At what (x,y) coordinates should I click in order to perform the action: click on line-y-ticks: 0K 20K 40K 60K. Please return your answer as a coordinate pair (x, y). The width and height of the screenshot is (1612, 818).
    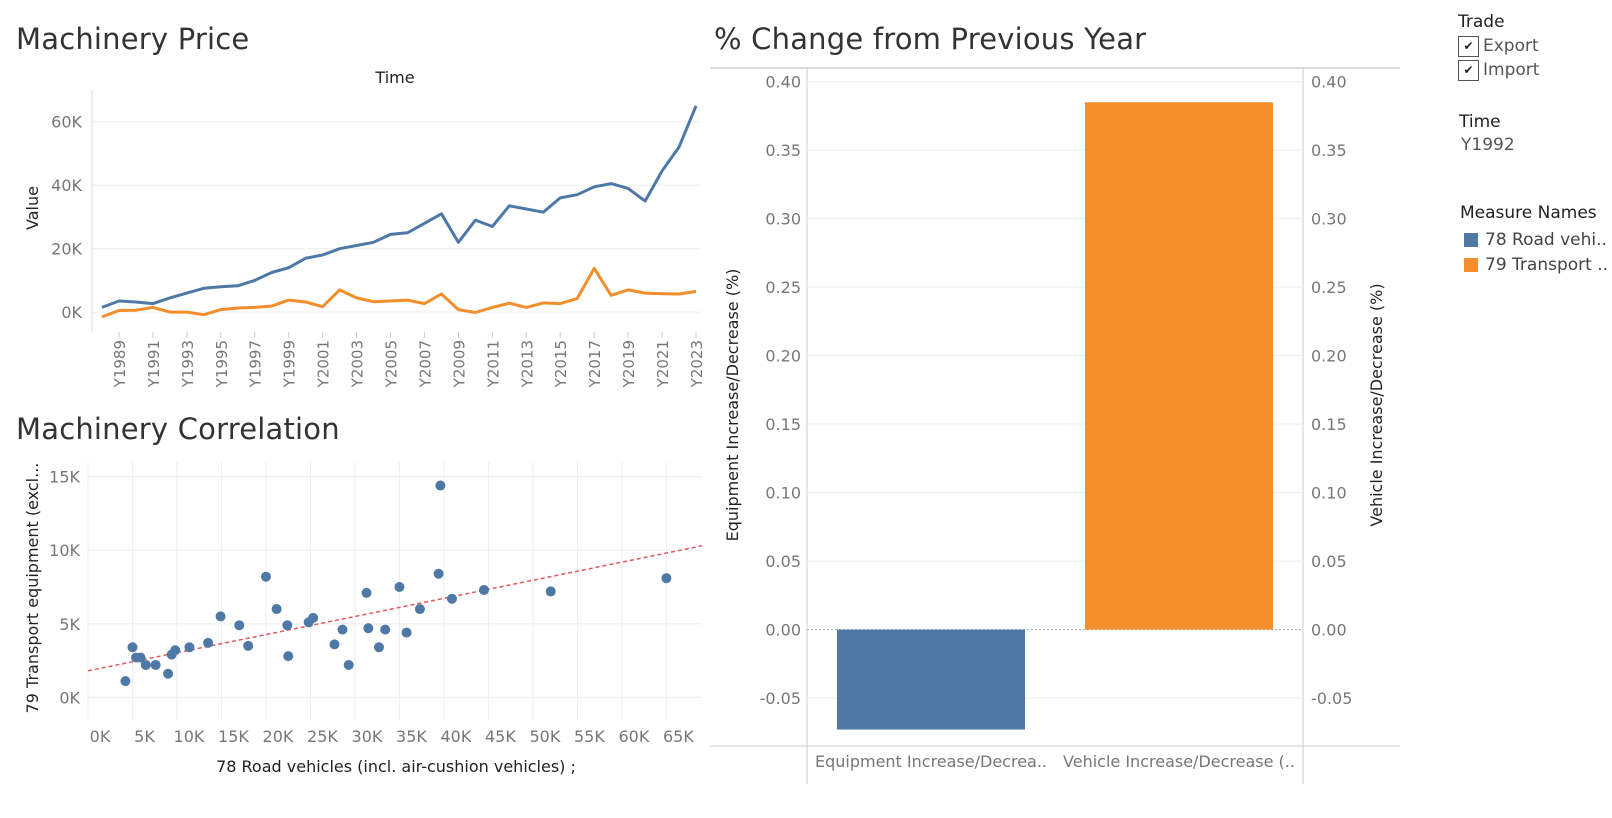
    Looking at the image, I should click on (66, 217).